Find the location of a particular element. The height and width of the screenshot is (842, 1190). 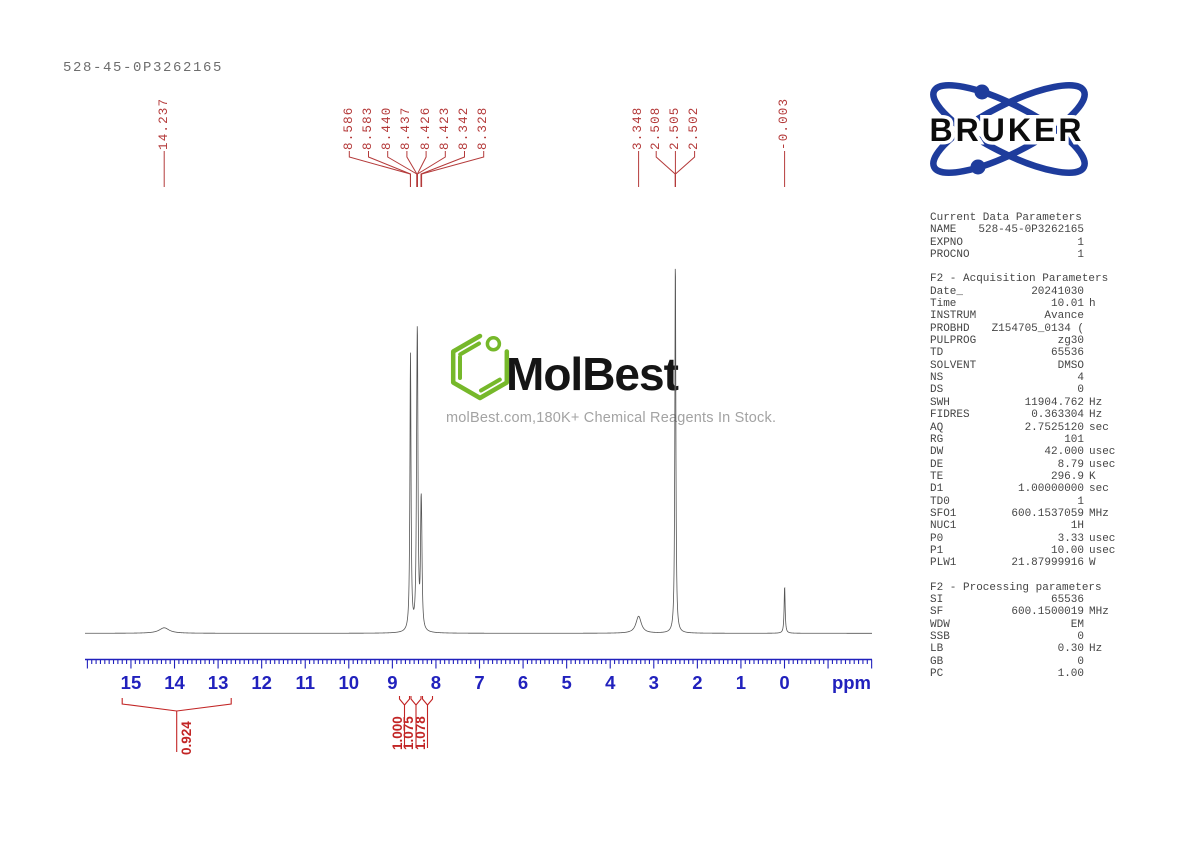

peak-ppm-label: 3.348 is located at coordinates (638, 128).